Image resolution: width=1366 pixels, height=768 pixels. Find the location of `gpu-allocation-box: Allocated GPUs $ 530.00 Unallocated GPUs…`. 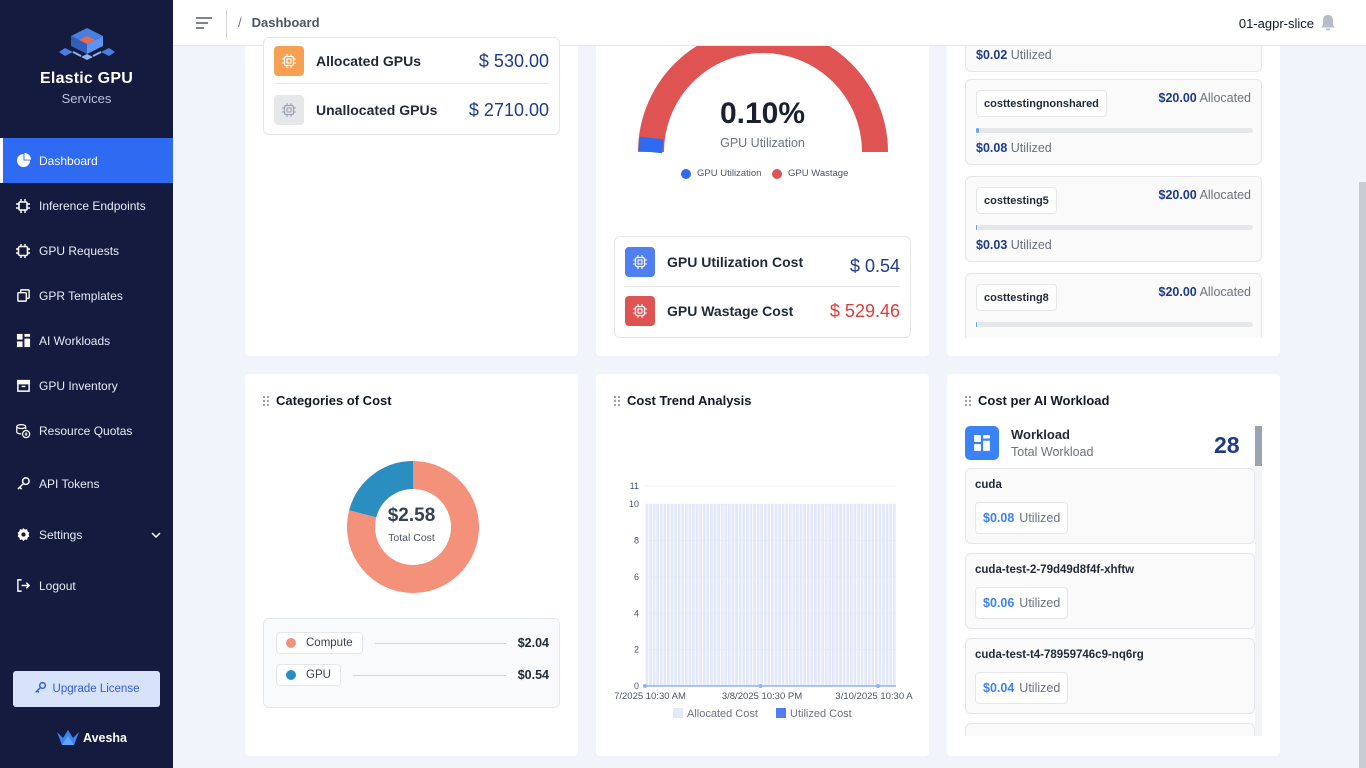

gpu-allocation-box: Allocated GPUs $ 530.00 Unallocated GPUs… is located at coordinates (411, 86).